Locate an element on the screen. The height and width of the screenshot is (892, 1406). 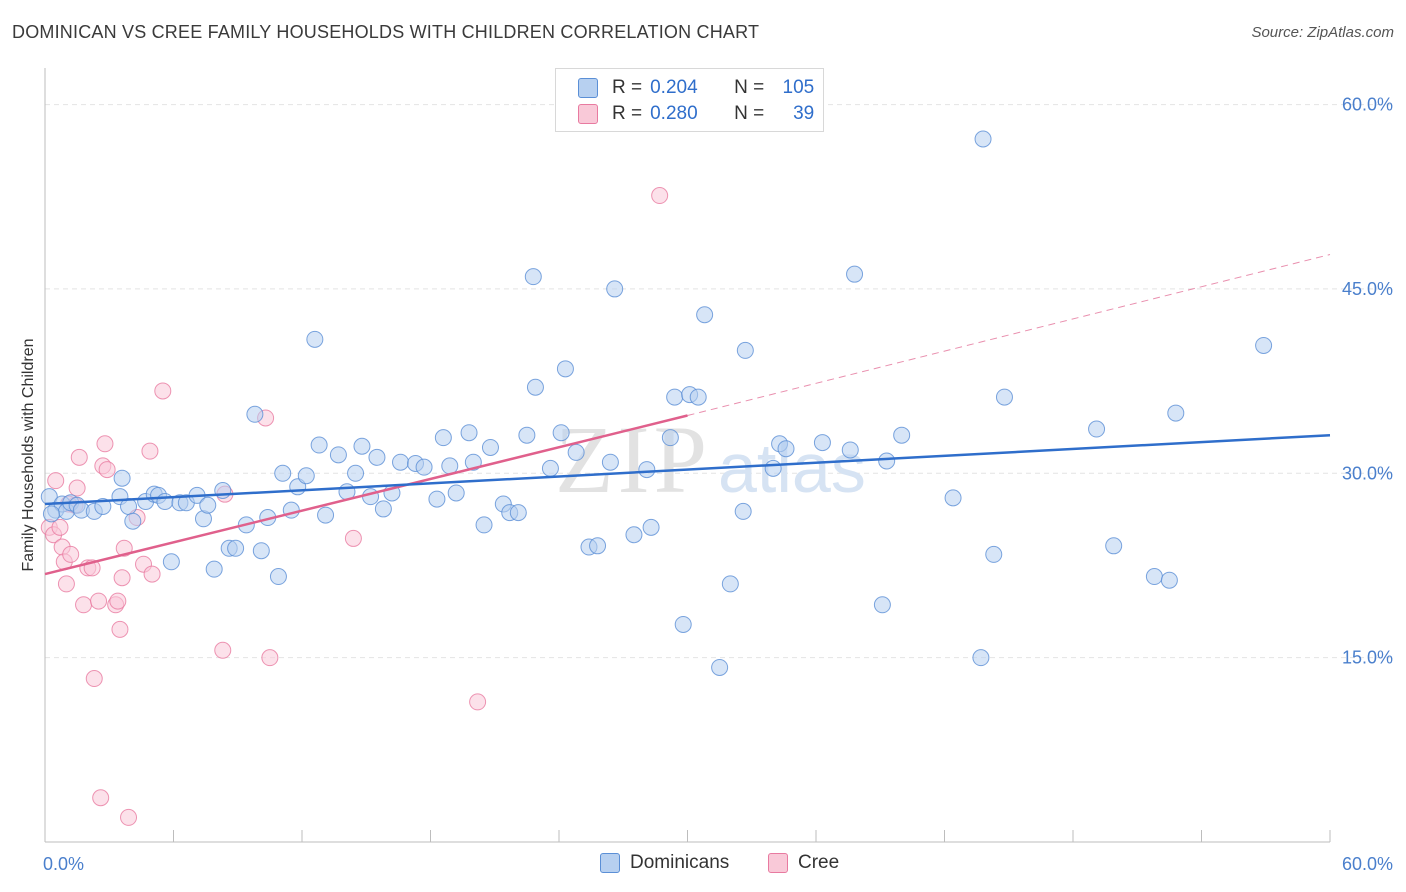
watermark-atlas: atlas is located at coordinates (792, 468).